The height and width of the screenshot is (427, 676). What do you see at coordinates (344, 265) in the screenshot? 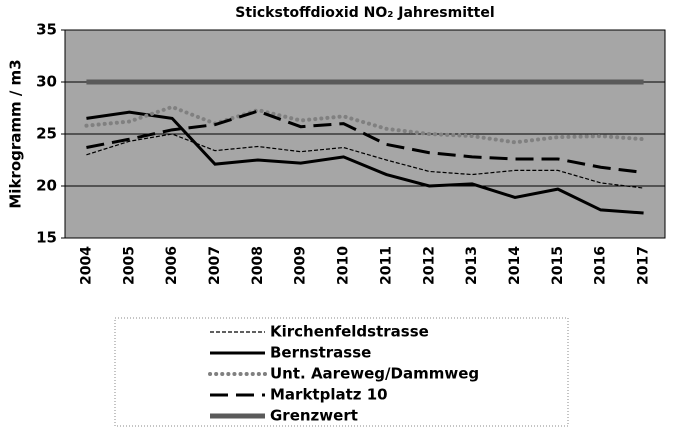
I see `x-tick-label: 2010` at bounding box center [344, 265].